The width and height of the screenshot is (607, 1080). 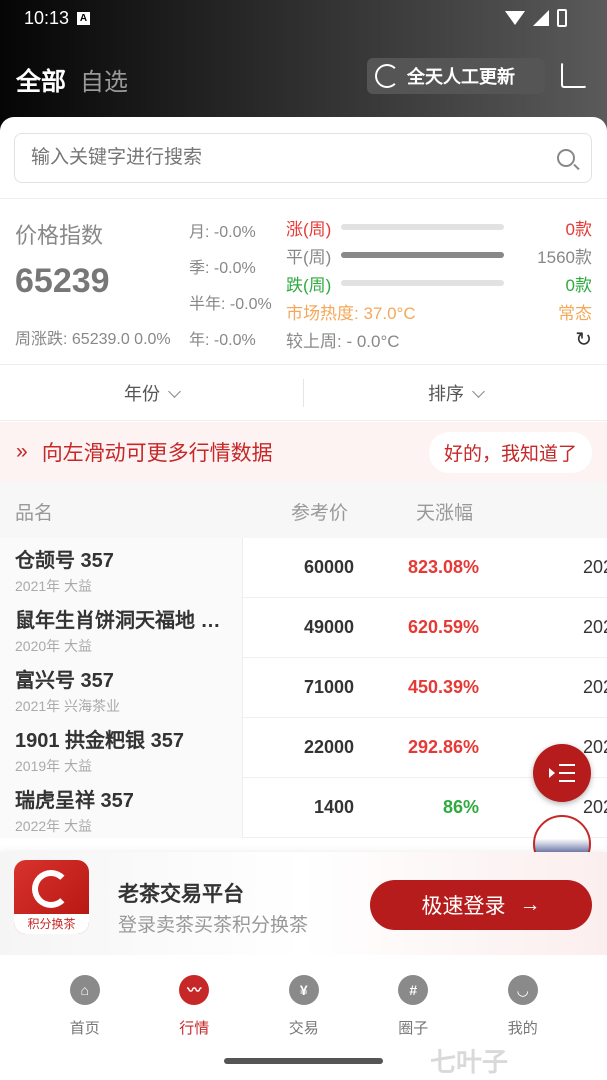 What do you see at coordinates (562, 773) in the screenshot?
I see `menu-fab` at bounding box center [562, 773].